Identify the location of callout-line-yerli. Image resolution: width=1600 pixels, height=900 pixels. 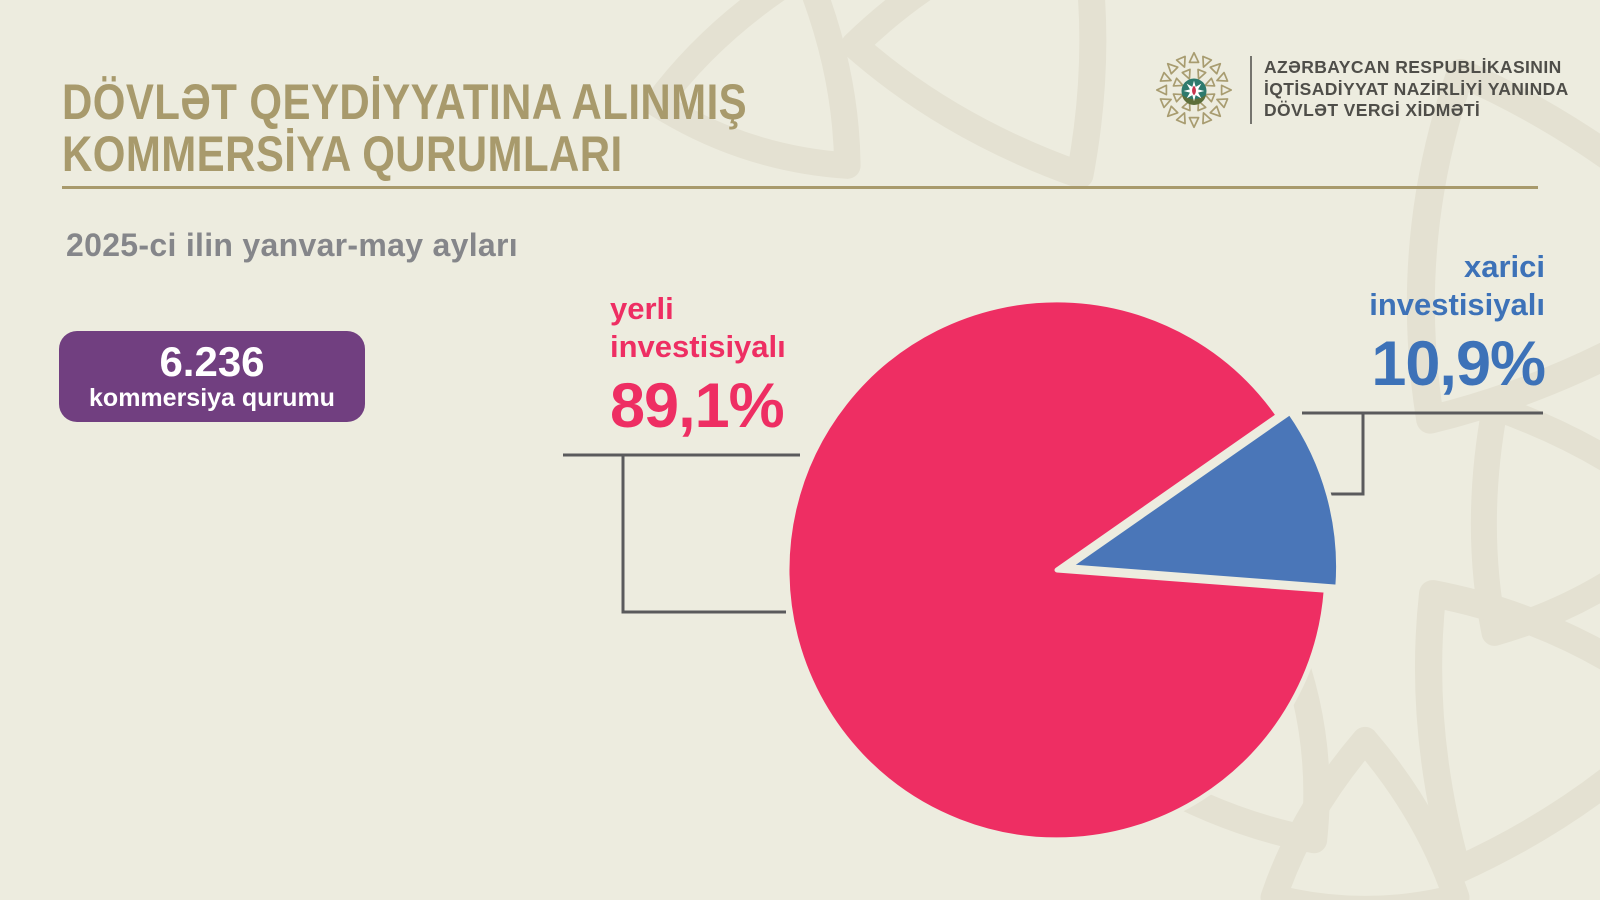
(681, 533).